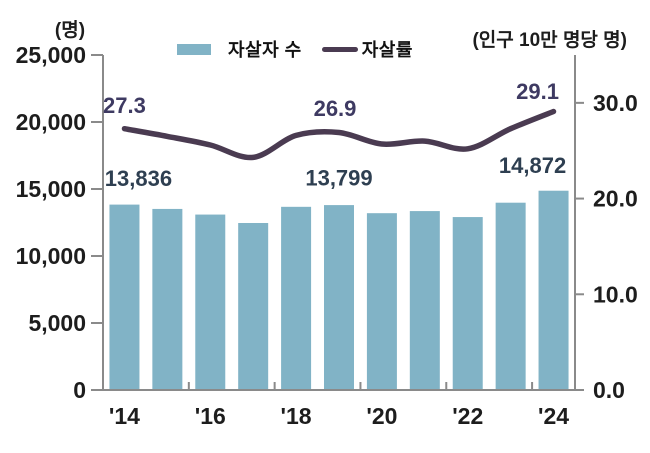 The height and width of the screenshot is (453, 650). I want to click on right-axis-tick-label: 20.0, so click(615, 199).